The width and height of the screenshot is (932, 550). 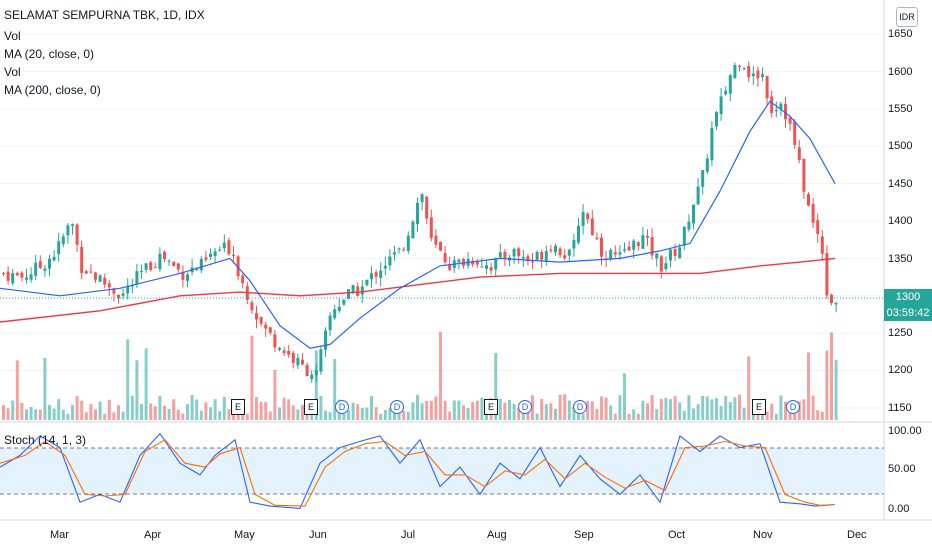 I want to click on price-tick: 1650, so click(x=900, y=34).